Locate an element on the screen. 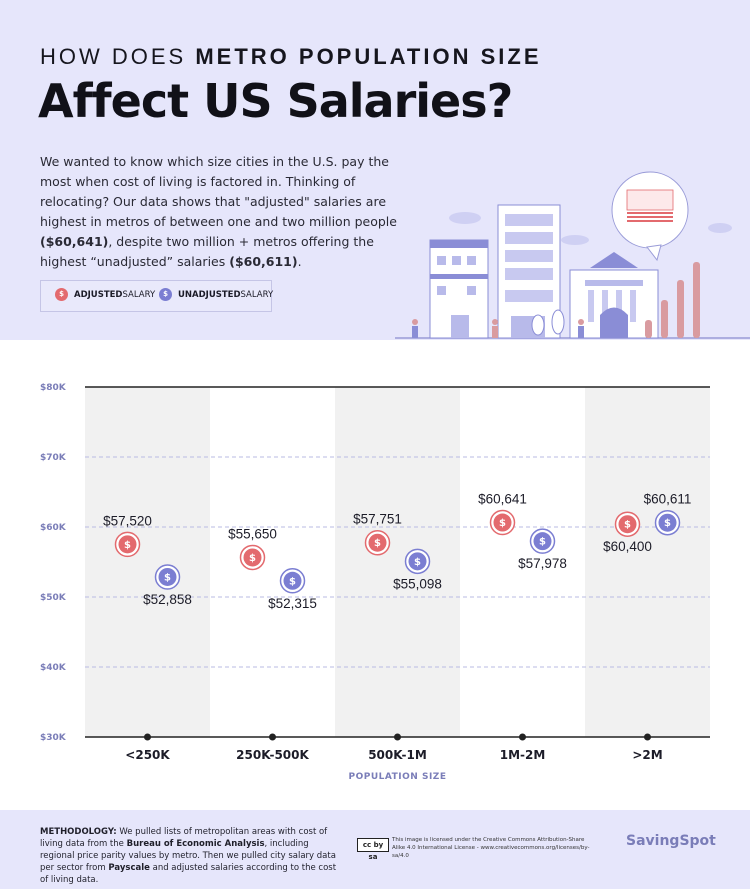 Image resolution: width=750 pixels, height=889 pixels. legend-adjusted-rest: SALARY is located at coordinates (139, 294).